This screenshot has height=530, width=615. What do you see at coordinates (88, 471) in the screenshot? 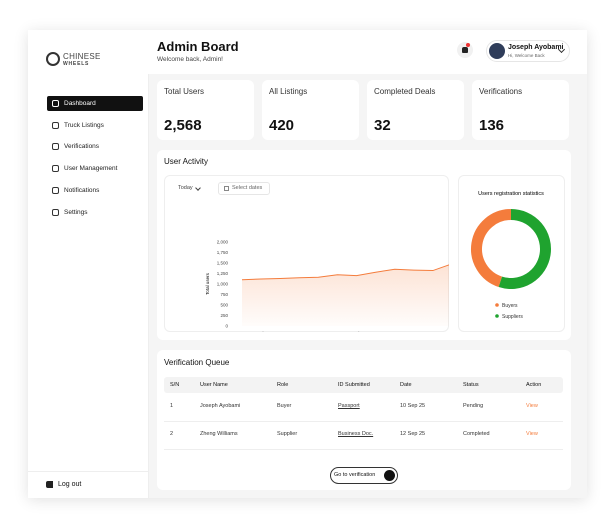
I see `divider` at bounding box center [88, 471].